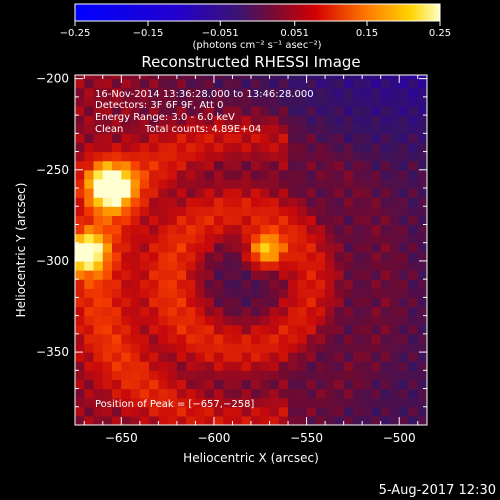 The image size is (500, 500). Describe the element at coordinates (52, 261) in the screenshot. I see `y-tick-label: −300` at that location.